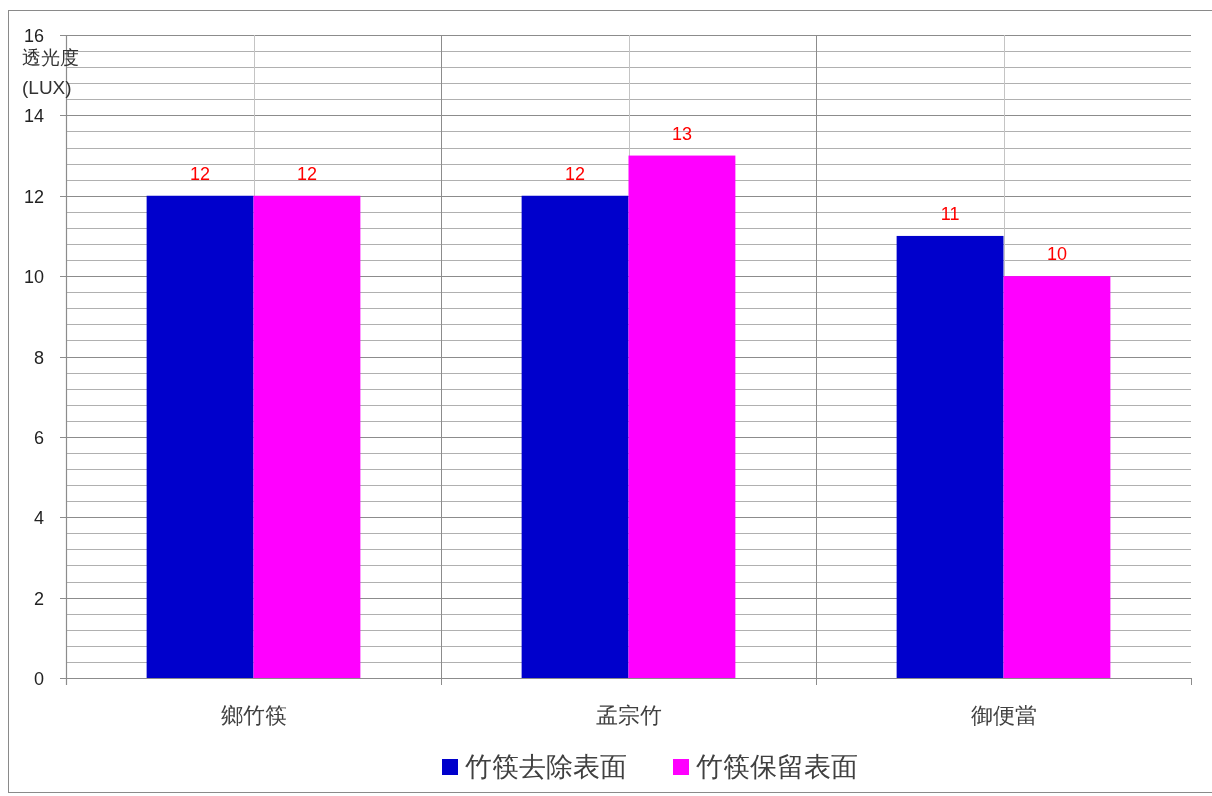  Describe the element at coordinates (33, 196) in the screenshot. I see `y-tick-label: 12` at that location.